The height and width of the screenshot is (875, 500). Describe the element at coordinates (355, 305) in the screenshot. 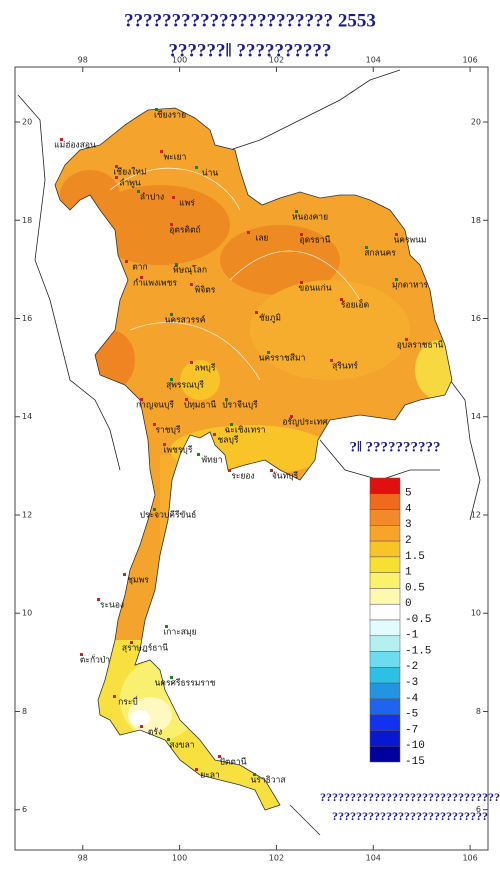

I see `province-label: ร้อยเอ็ด` at that location.